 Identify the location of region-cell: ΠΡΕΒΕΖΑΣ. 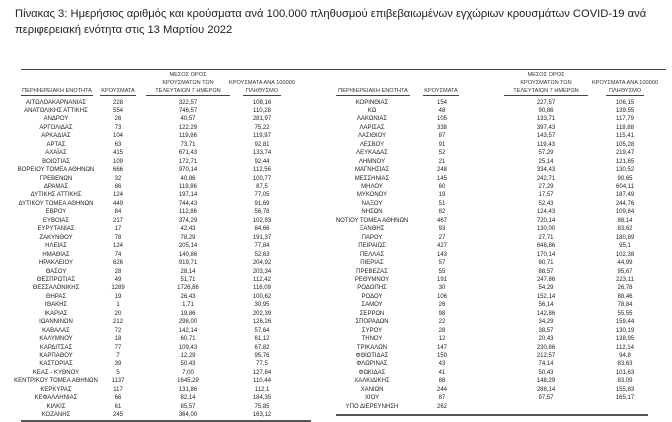
(372, 271).